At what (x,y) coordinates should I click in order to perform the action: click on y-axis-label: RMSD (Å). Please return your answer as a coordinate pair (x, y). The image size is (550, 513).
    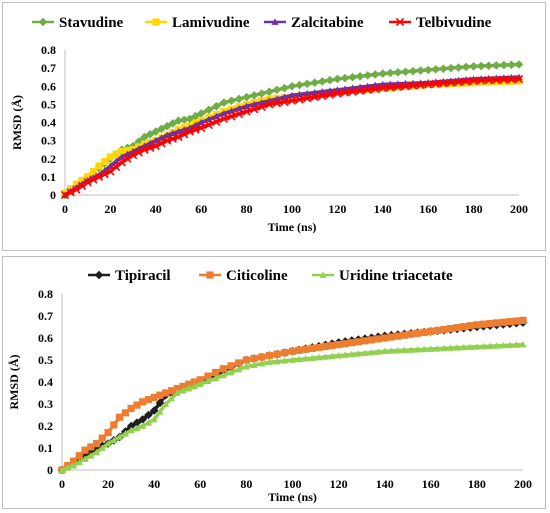
    Looking at the image, I should click on (17, 122).